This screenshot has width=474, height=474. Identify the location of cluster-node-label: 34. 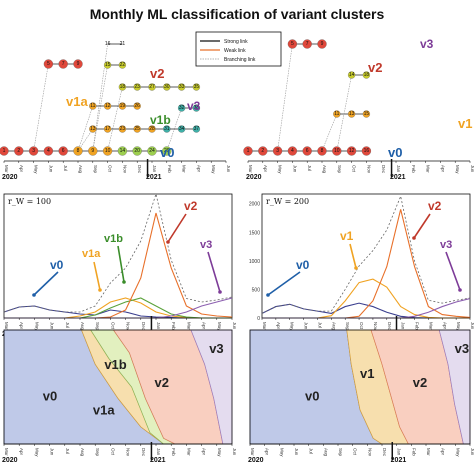
(182, 129).